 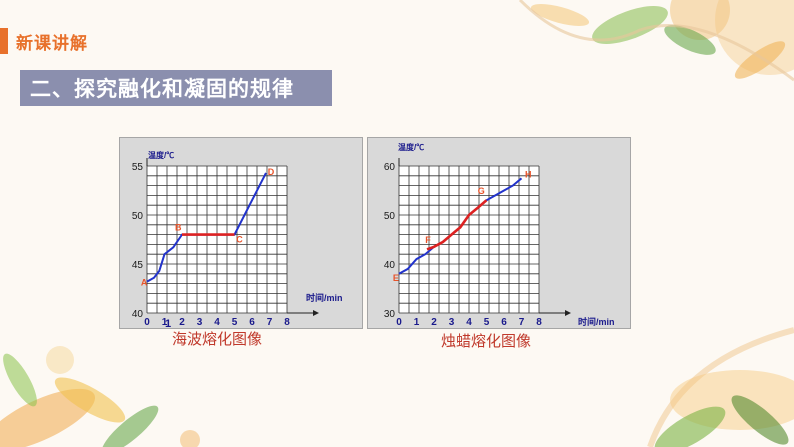 What do you see at coordinates (162, 89) in the screenshot?
I see `slide-title: 二、探究融化和凝固的规律` at bounding box center [162, 89].